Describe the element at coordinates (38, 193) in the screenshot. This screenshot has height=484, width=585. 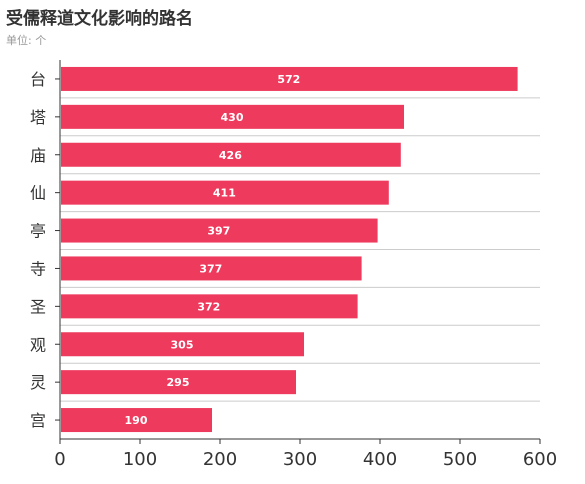
I see `category-label: 仙` at that location.